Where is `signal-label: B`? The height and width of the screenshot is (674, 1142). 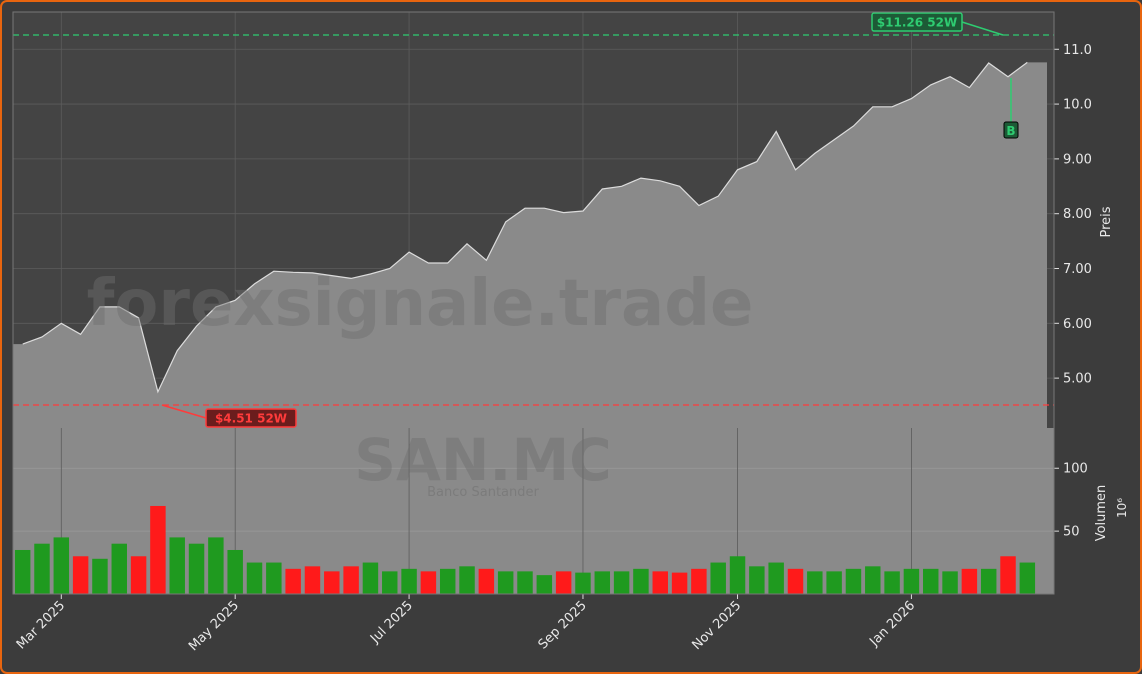
signal-label: B is located at coordinates (1010, 131).